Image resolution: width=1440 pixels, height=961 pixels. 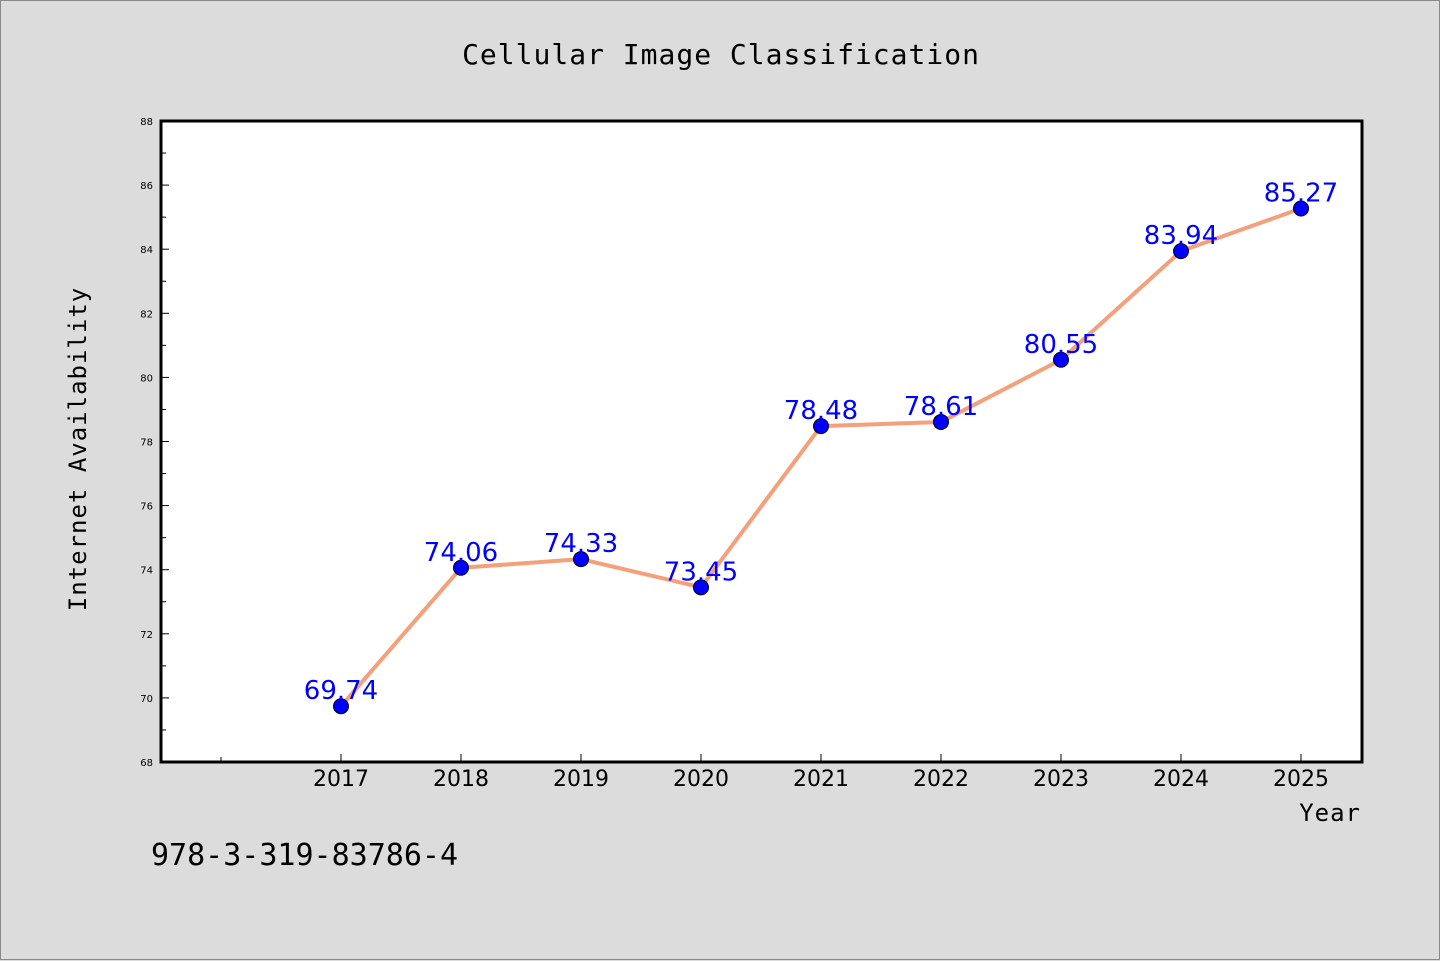 I want to click on chart-title: Cellular Image Classification, so click(x=721, y=54).